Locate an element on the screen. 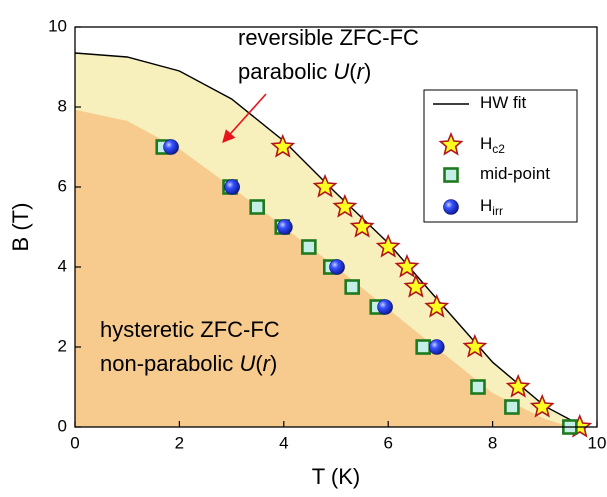 The height and width of the screenshot is (497, 607). legend-name: mid-point is located at coordinates (515, 173).